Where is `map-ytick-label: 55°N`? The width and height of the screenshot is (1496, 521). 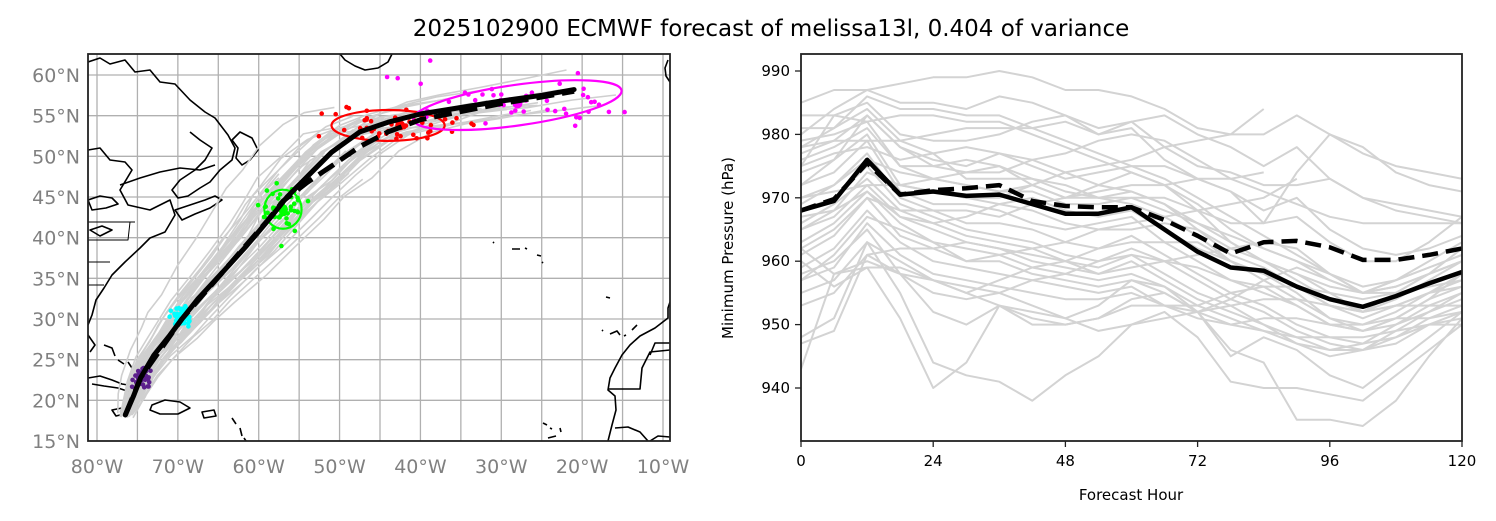
map-ytick-label: 55°N is located at coordinates (56, 117).